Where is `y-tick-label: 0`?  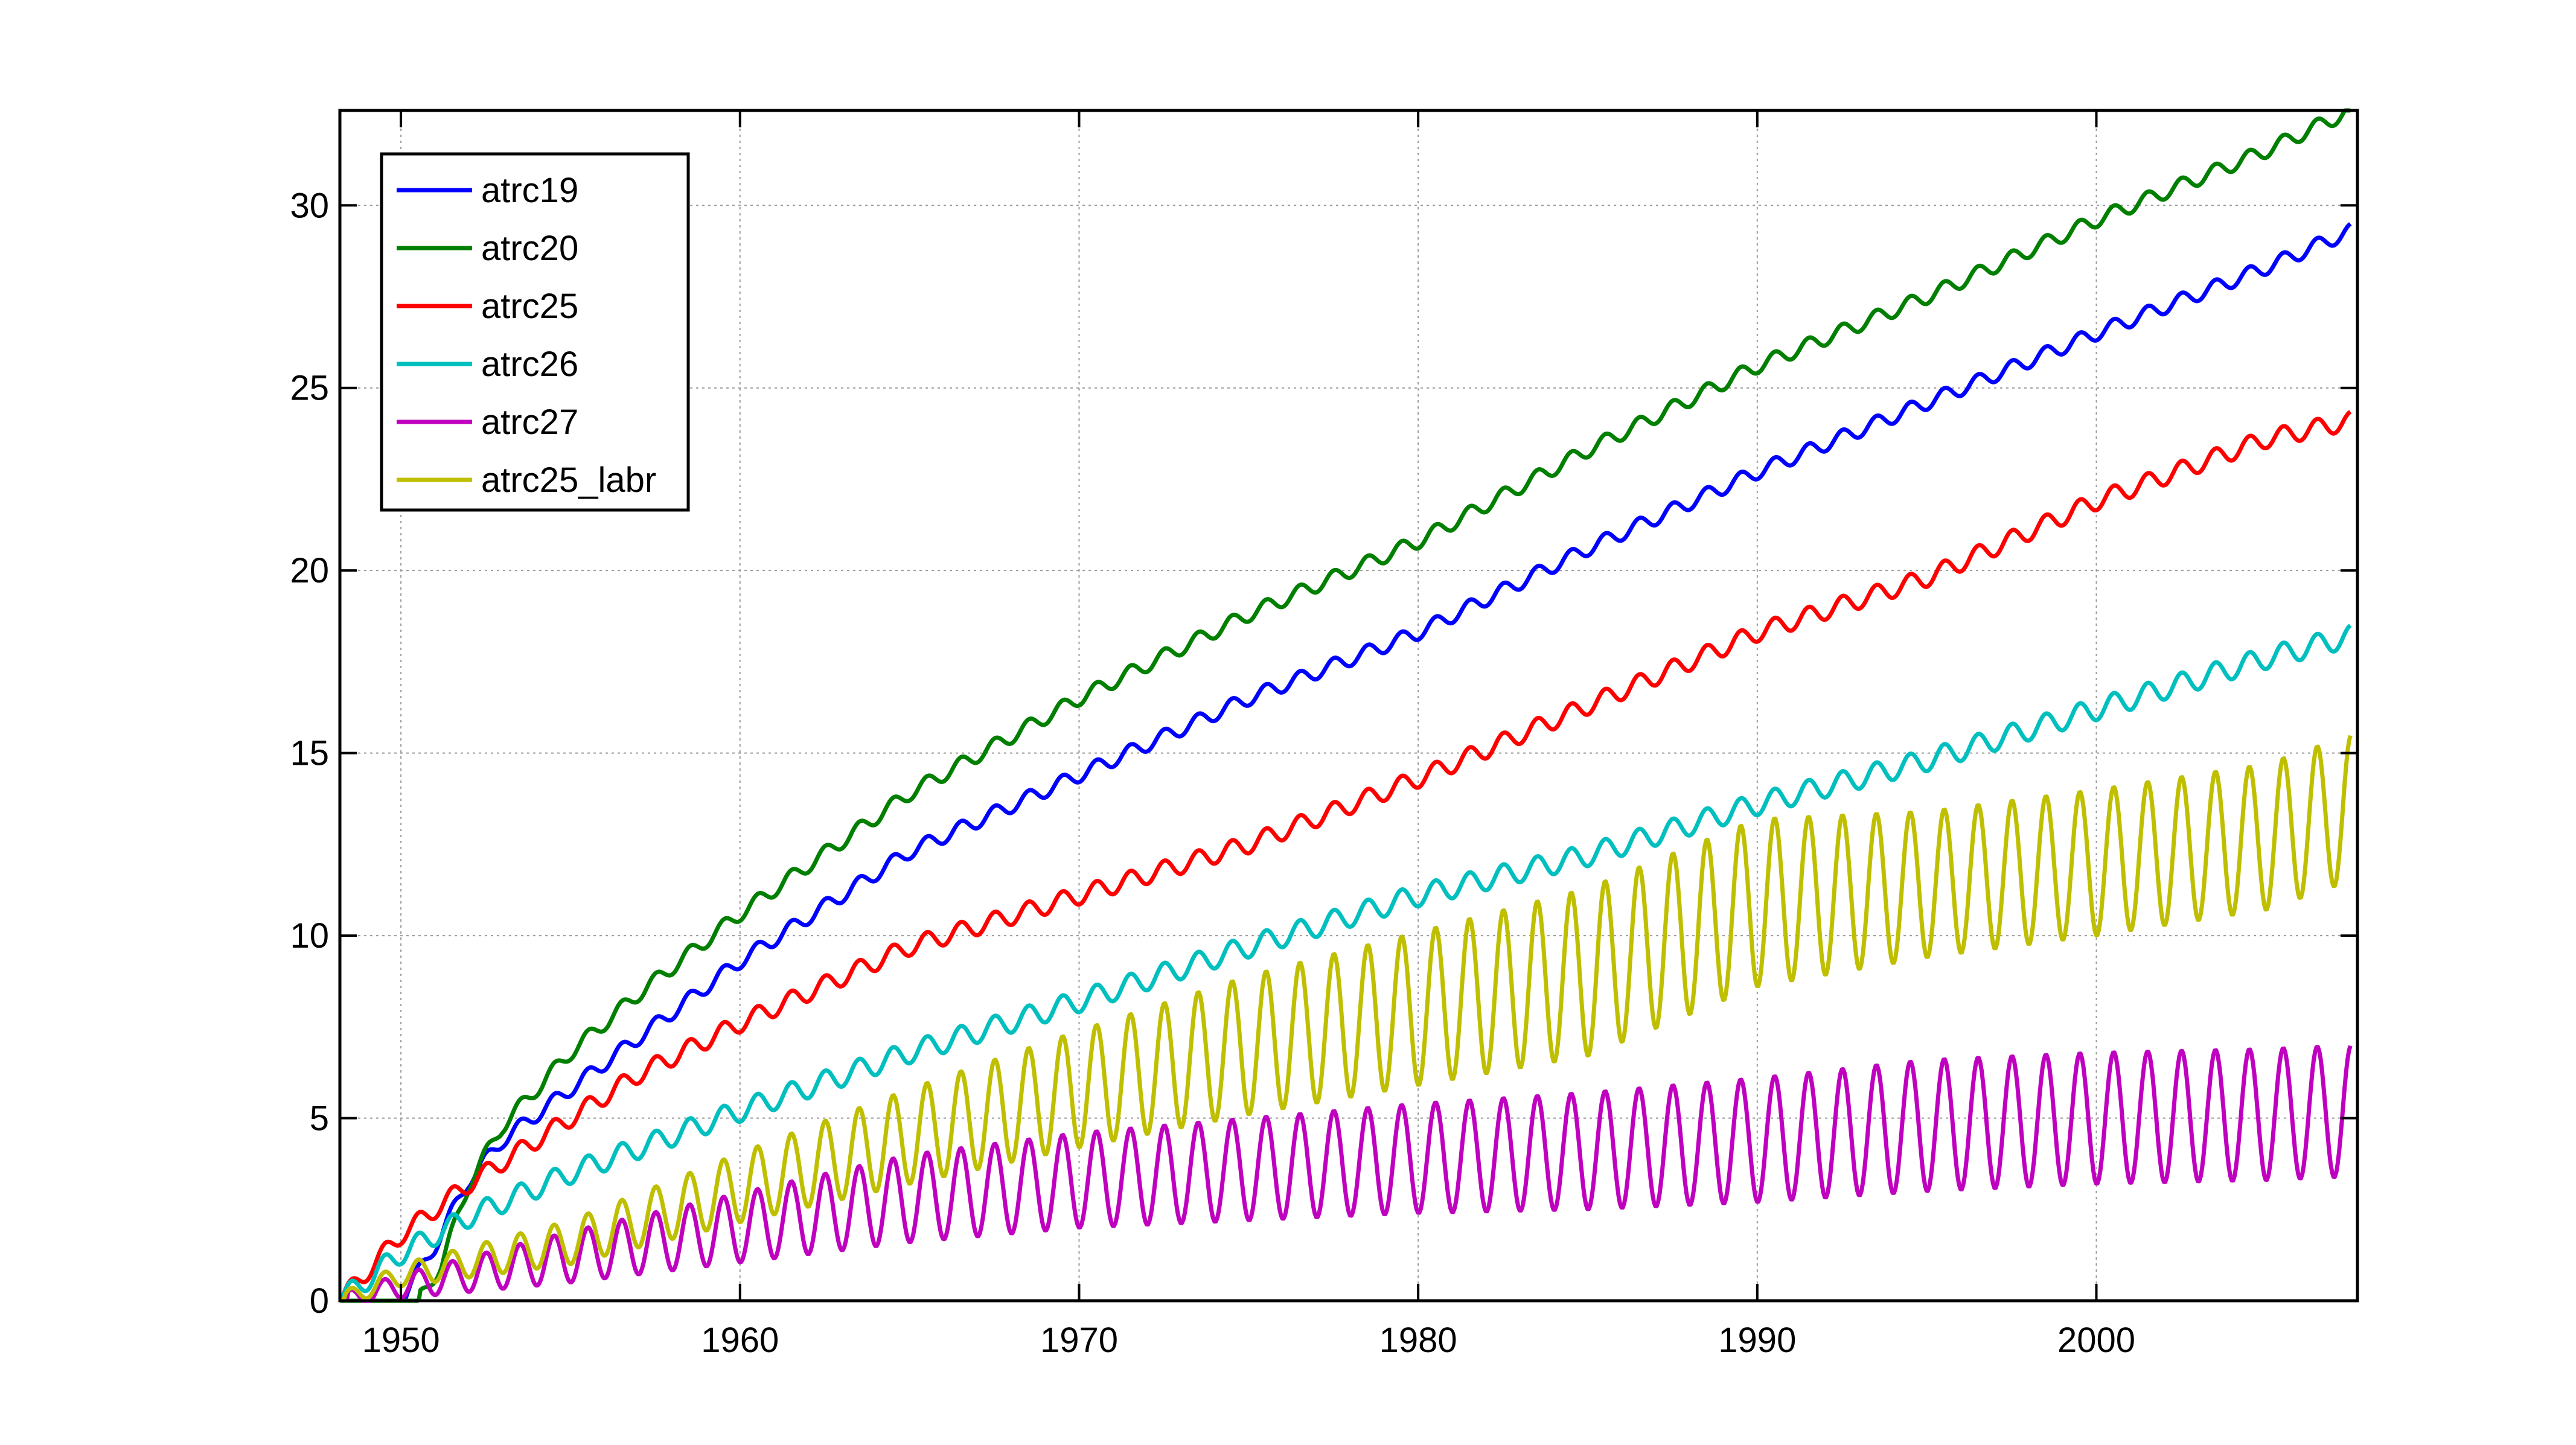
y-tick-label: 0 is located at coordinates (320, 1301).